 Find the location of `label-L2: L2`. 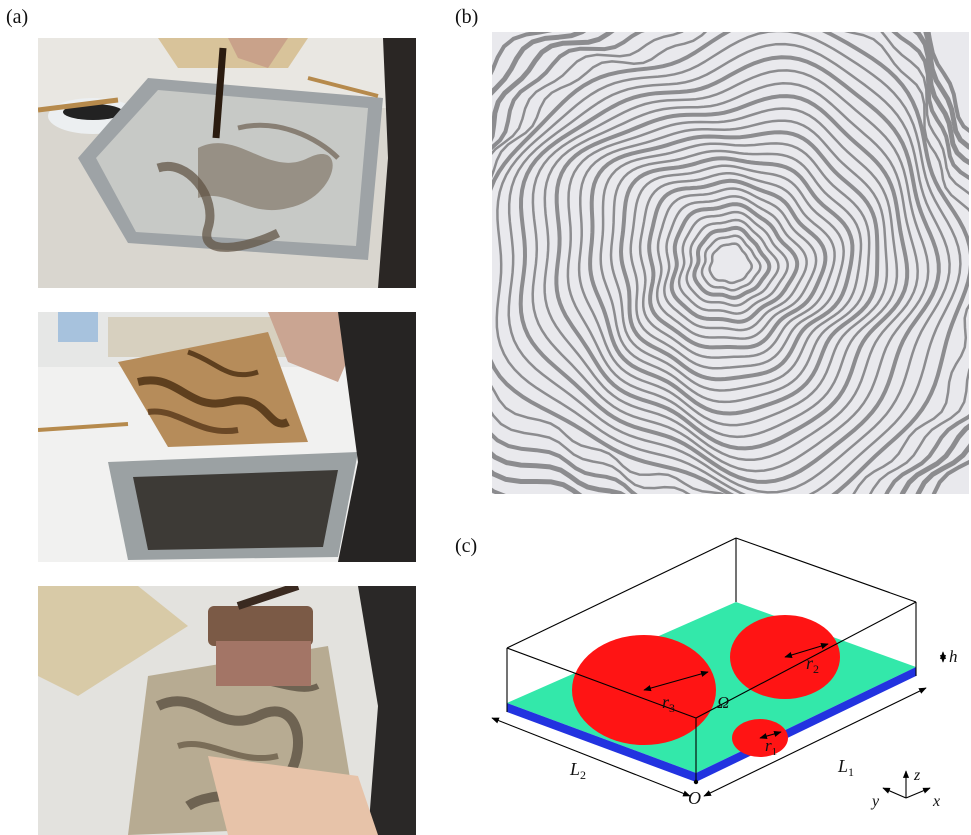

label-L2: L2 is located at coordinates (577, 770).